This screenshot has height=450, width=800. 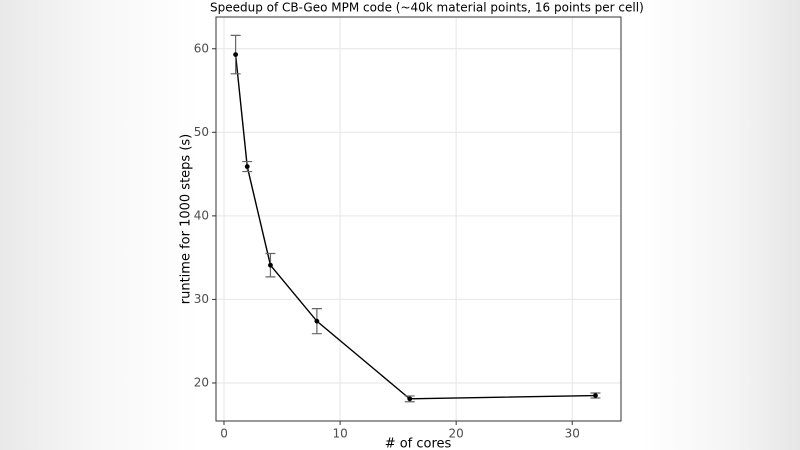 I want to click on x-tick-label: 20, so click(x=456, y=434).